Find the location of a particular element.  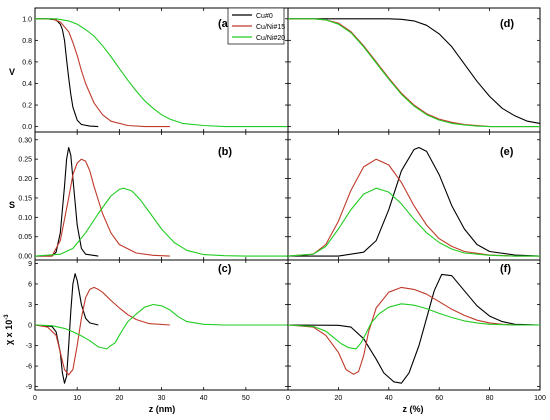

legend-box is located at coordinates (256, 26).